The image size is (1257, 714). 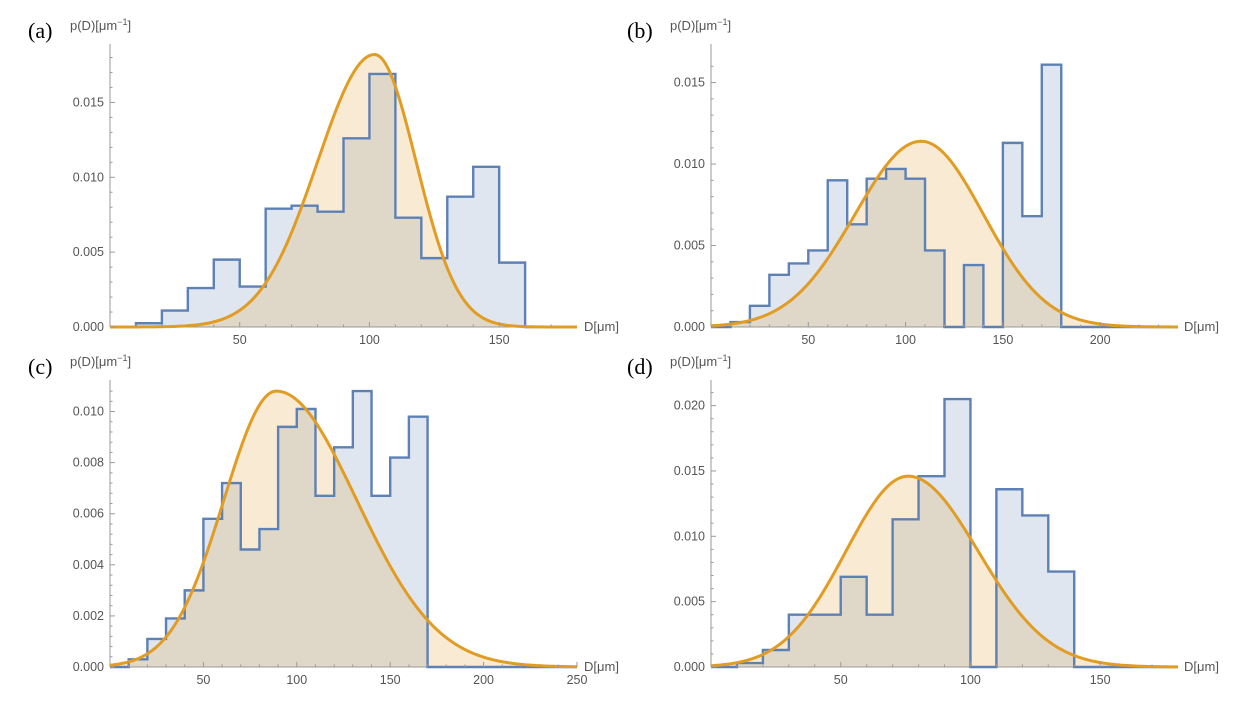 What do you see at coordinates (640, 30) in the screenshot?
I see `panel-label: (b)` at bounding box center [640, 30].